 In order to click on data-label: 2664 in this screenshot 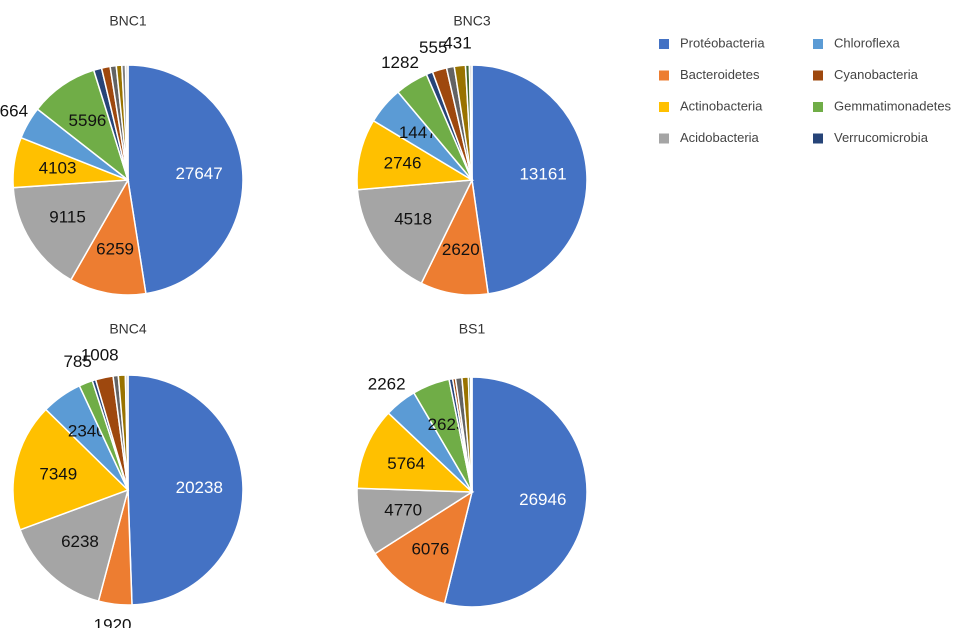, I will do `click(14, 110)`.